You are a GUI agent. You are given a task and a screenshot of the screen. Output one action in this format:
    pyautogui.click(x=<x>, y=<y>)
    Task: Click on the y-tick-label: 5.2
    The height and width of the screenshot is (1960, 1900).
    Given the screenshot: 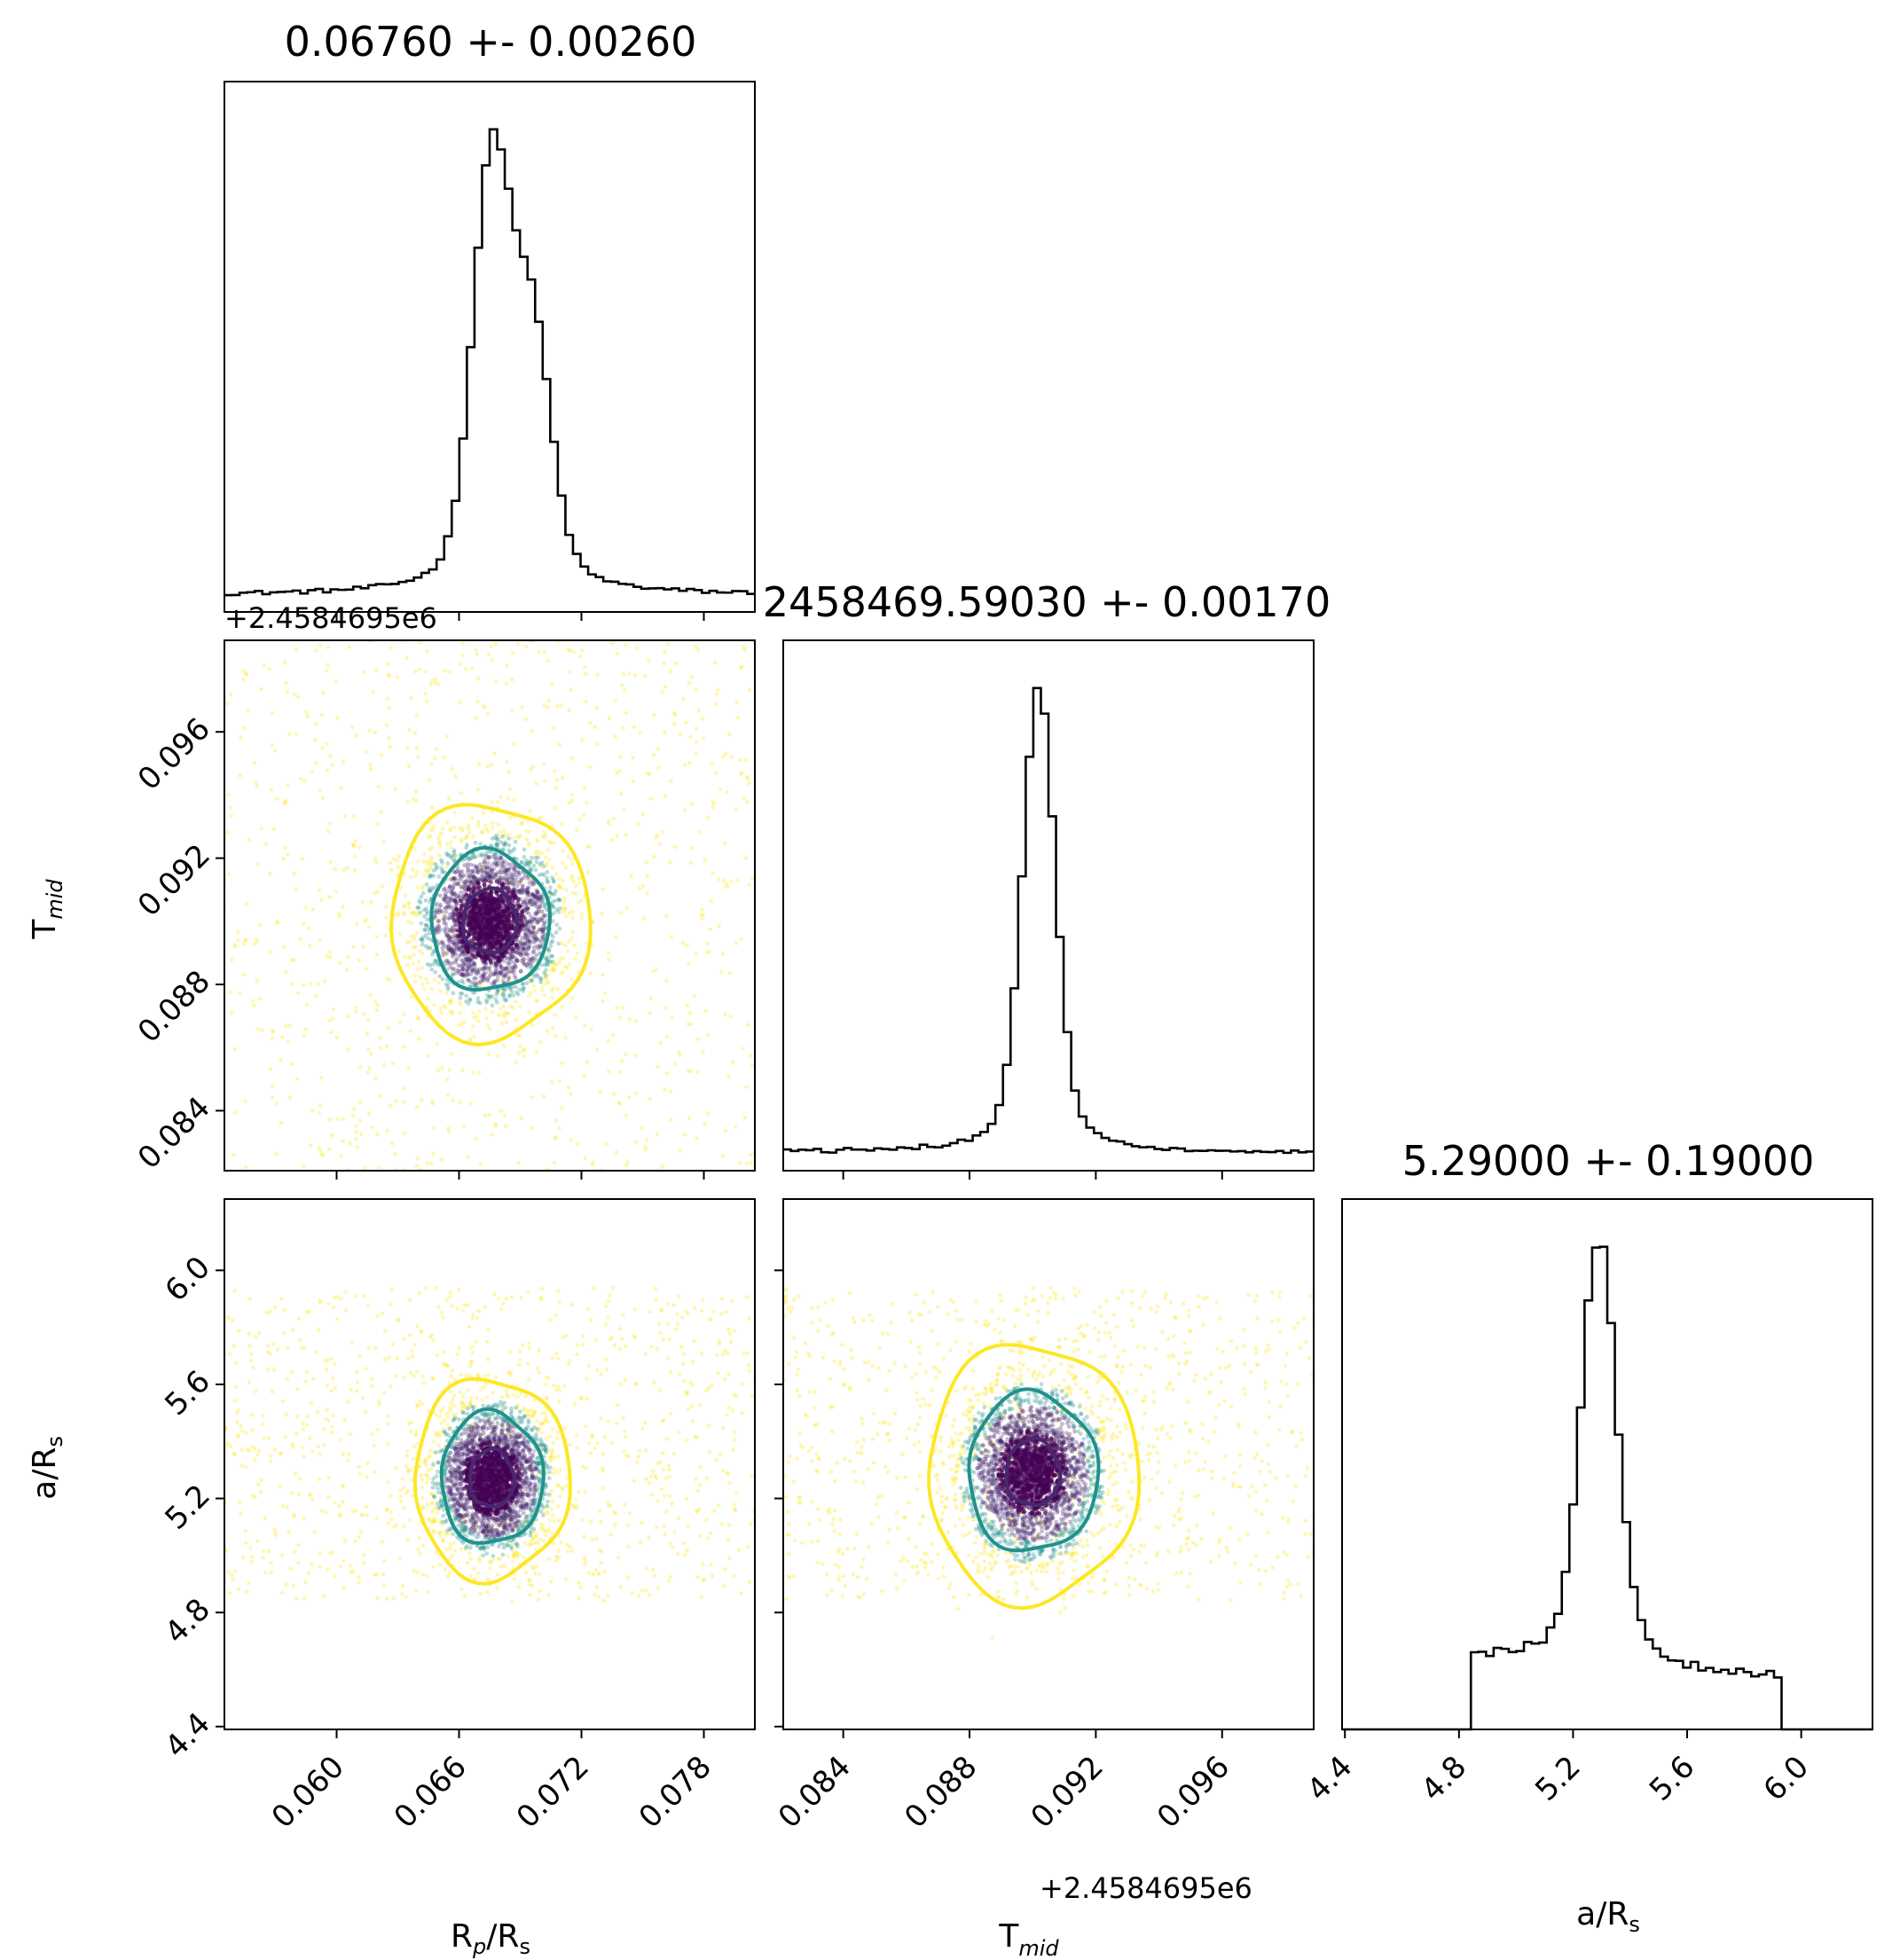 What is the action you would take?
    pyautogui.click(x=187, y=1507)
    